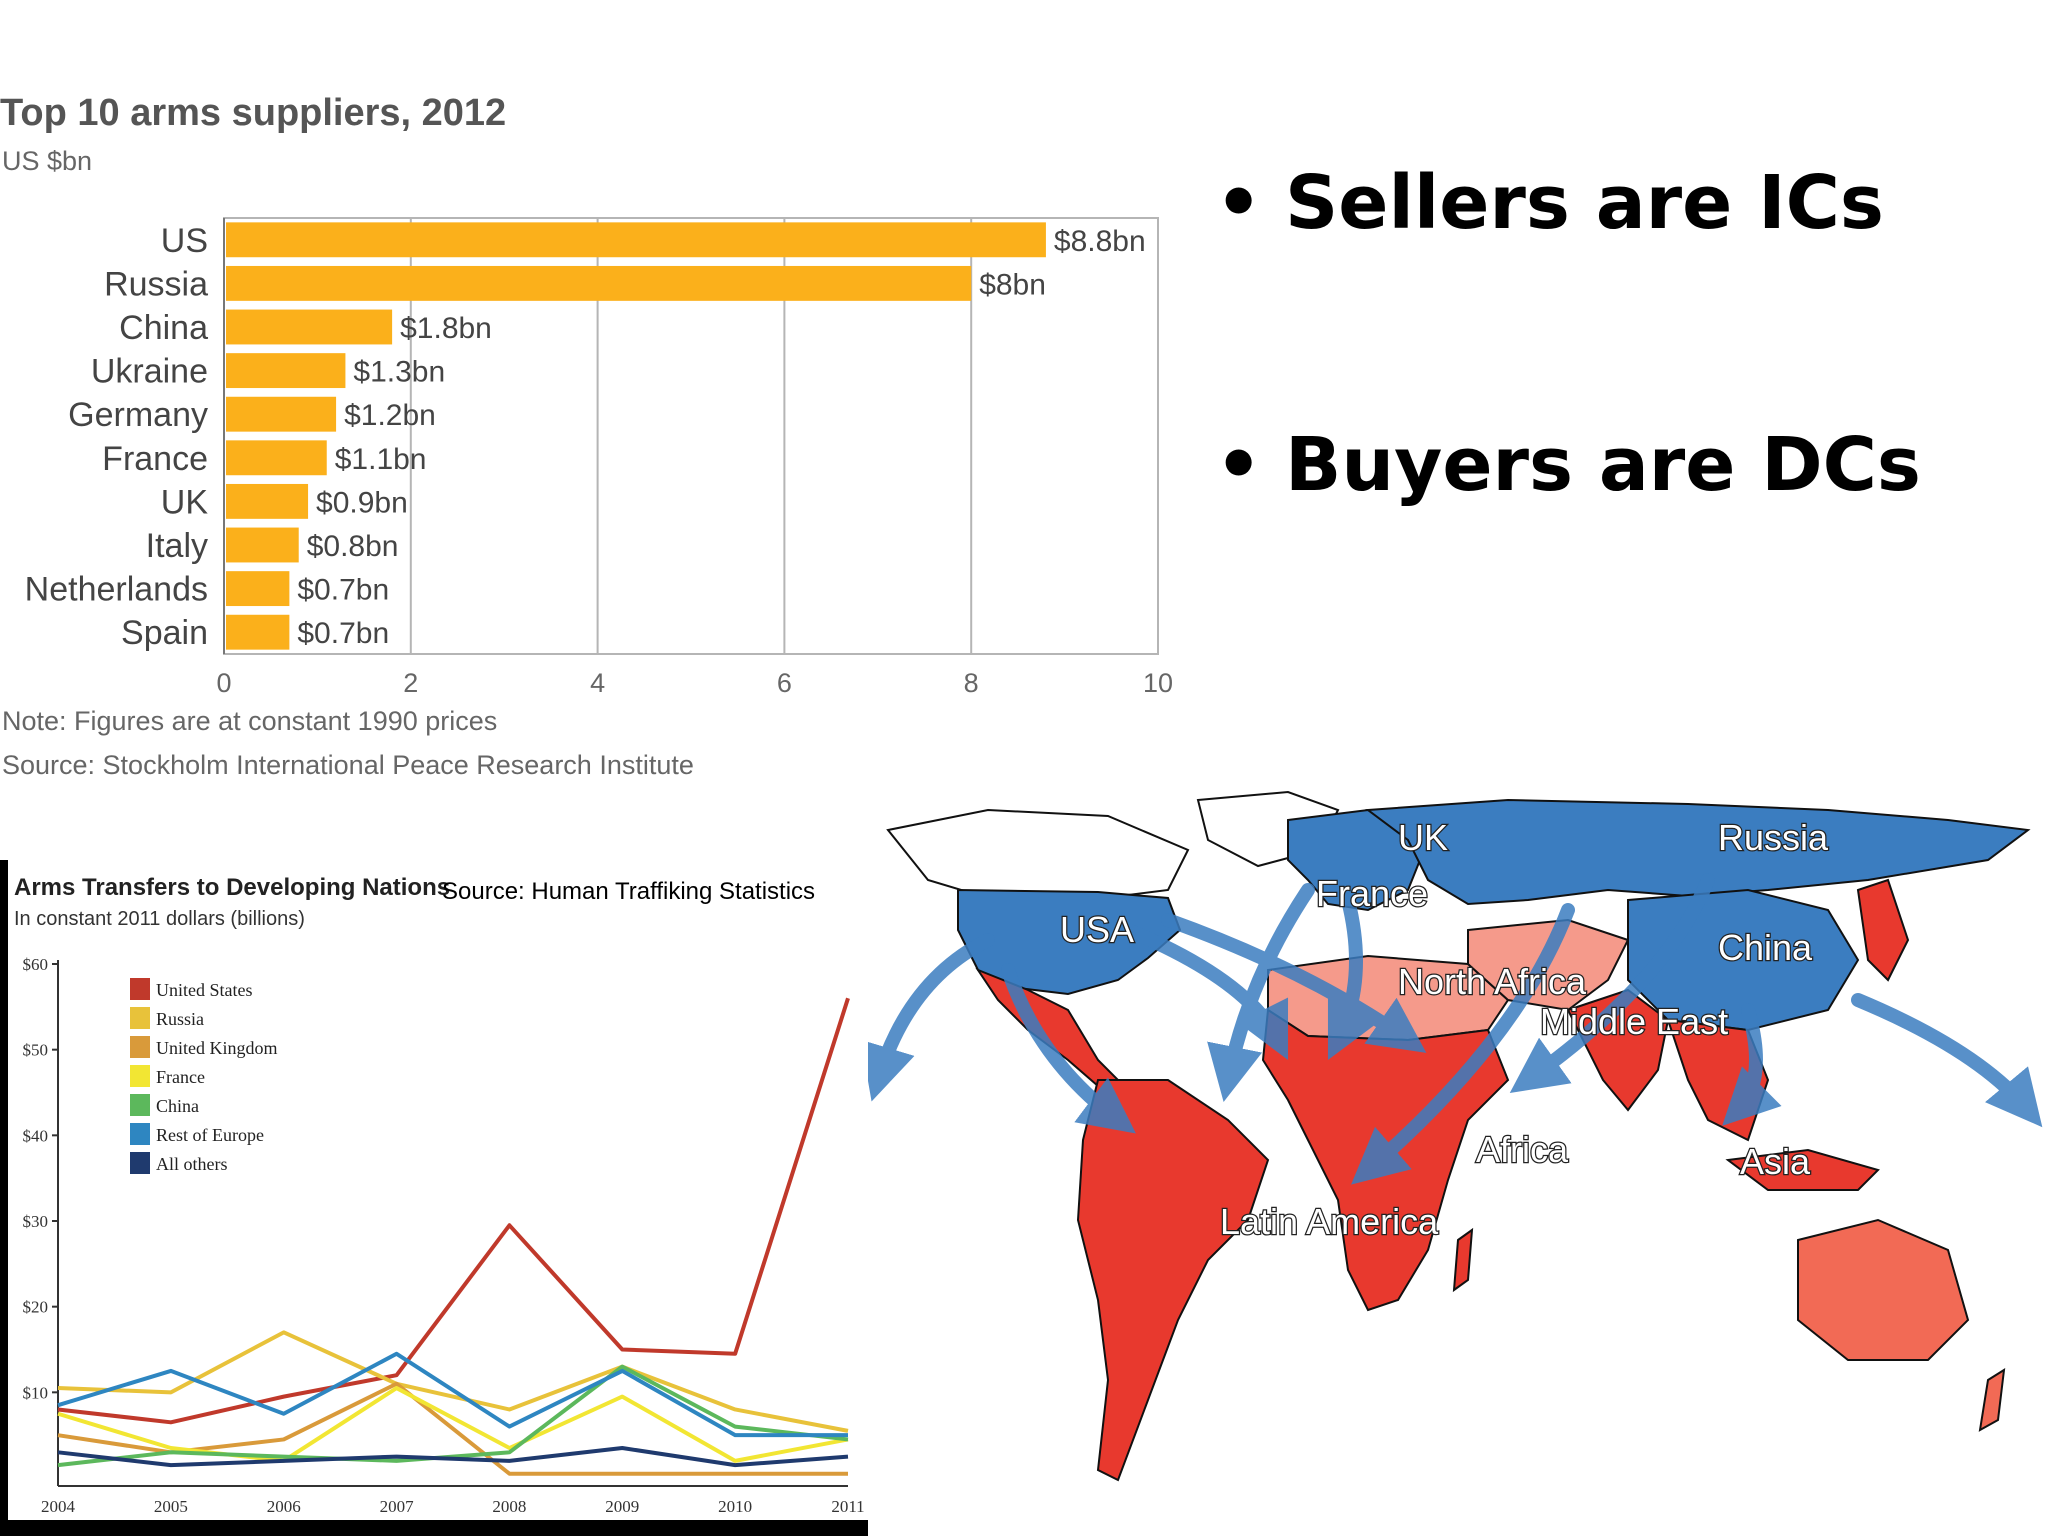 The width and height of the screenshot is (2048, 1536). Describe the element at coordinates (192, 1164) in the screenshot. I see `legend-label: All others` at that location.